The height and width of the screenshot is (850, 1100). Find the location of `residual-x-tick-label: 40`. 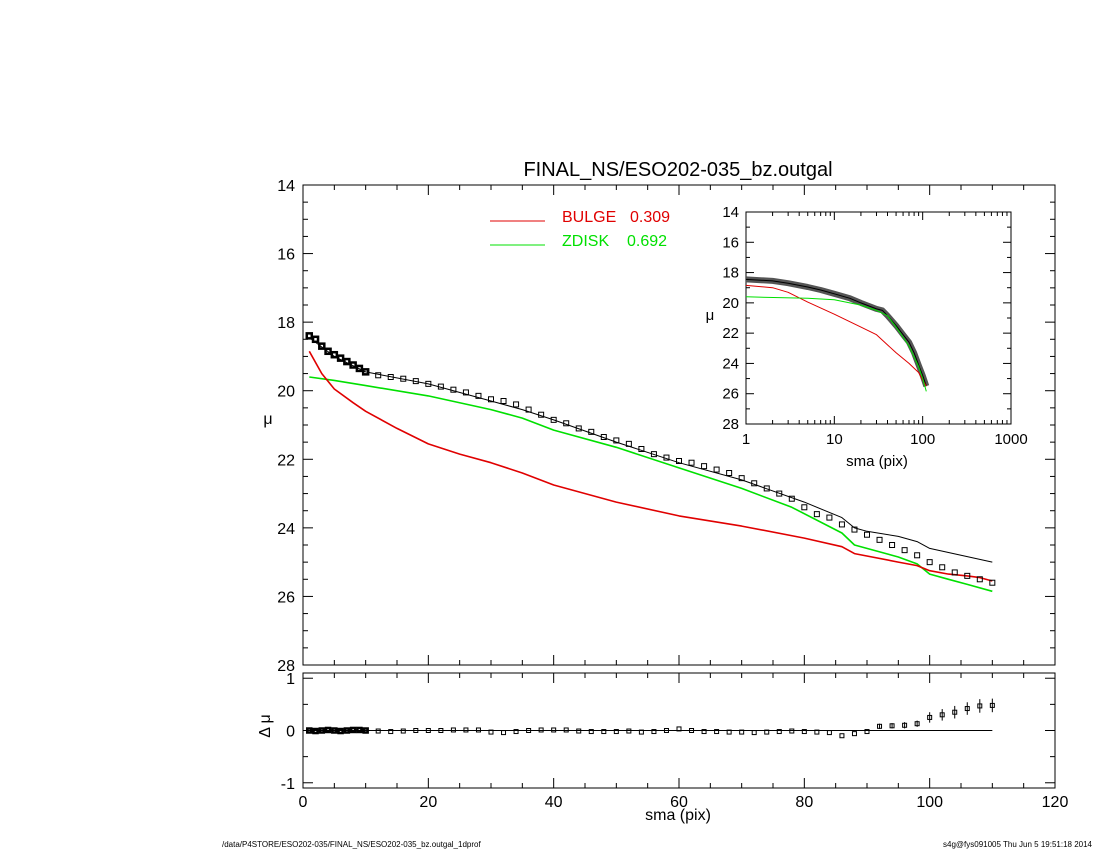

residual-x-tick-label: 40 is located at coordinates (554, 802).